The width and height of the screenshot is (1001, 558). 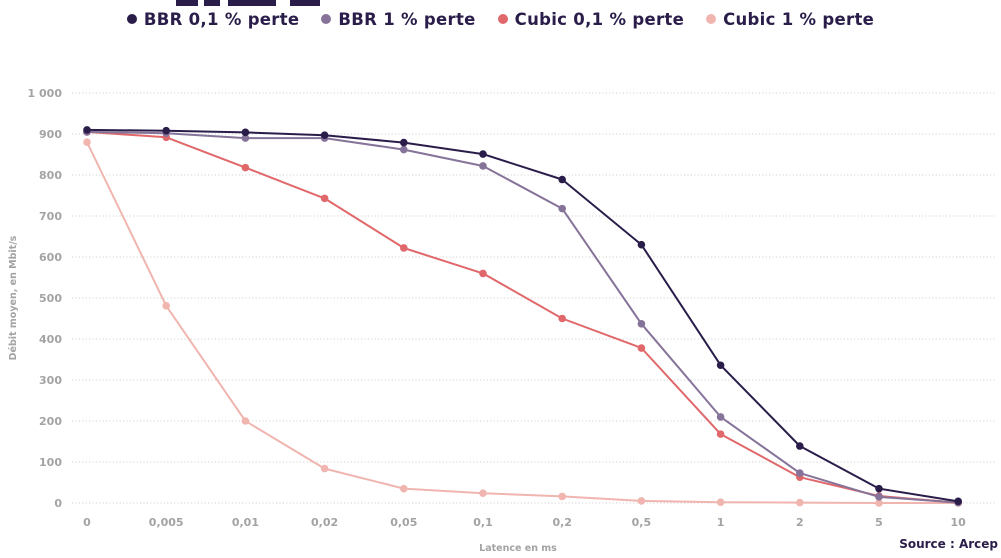 What do you see at coordinates (50, 462) in the screenshot?
I see `y-tick-label: 100` at bounding box center [50, 462].